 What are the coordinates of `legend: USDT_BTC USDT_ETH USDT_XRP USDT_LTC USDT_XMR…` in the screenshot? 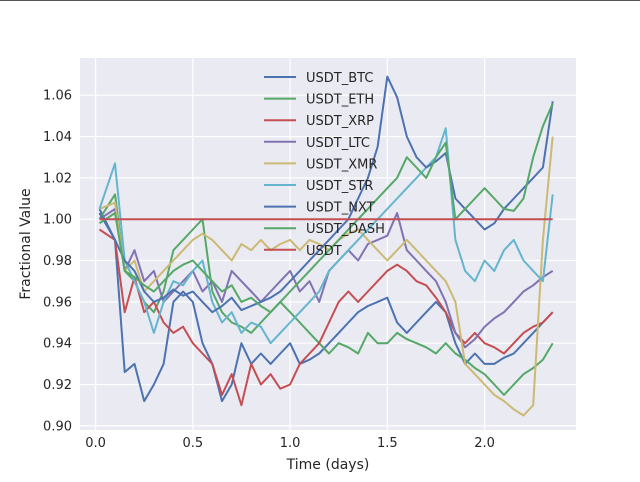 It's located at (324, 165).